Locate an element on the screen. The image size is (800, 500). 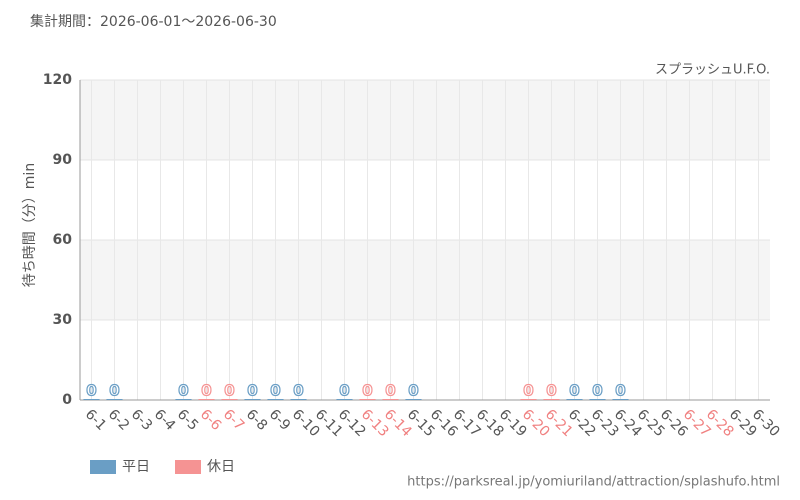
y-axis-label: 待ち時間（分）min is located at coordinates (30, 225).